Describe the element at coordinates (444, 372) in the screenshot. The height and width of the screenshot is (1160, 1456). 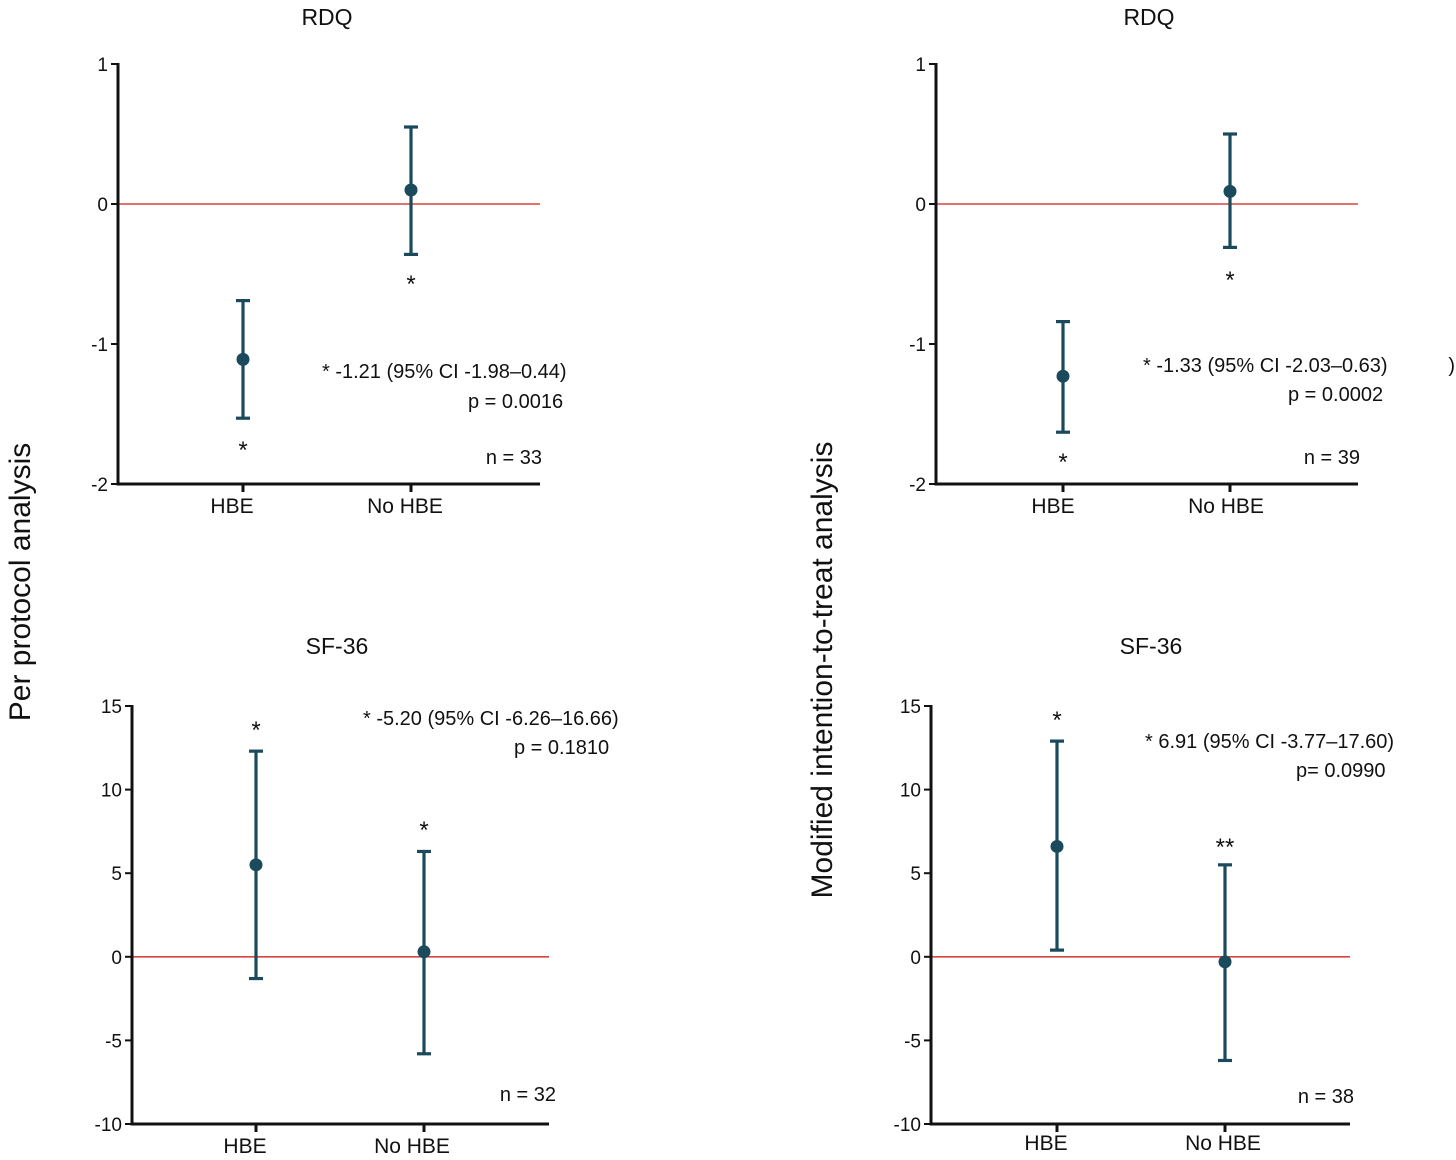
I see `effect-estimate: * -1.21 (95% CI -1.98–0.44)` at that location.